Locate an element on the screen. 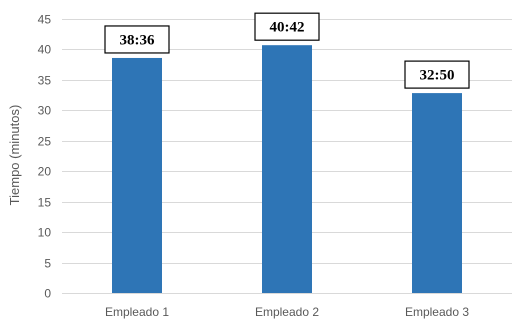  y-tick-label: 35 is located at coordinates (45, 81).